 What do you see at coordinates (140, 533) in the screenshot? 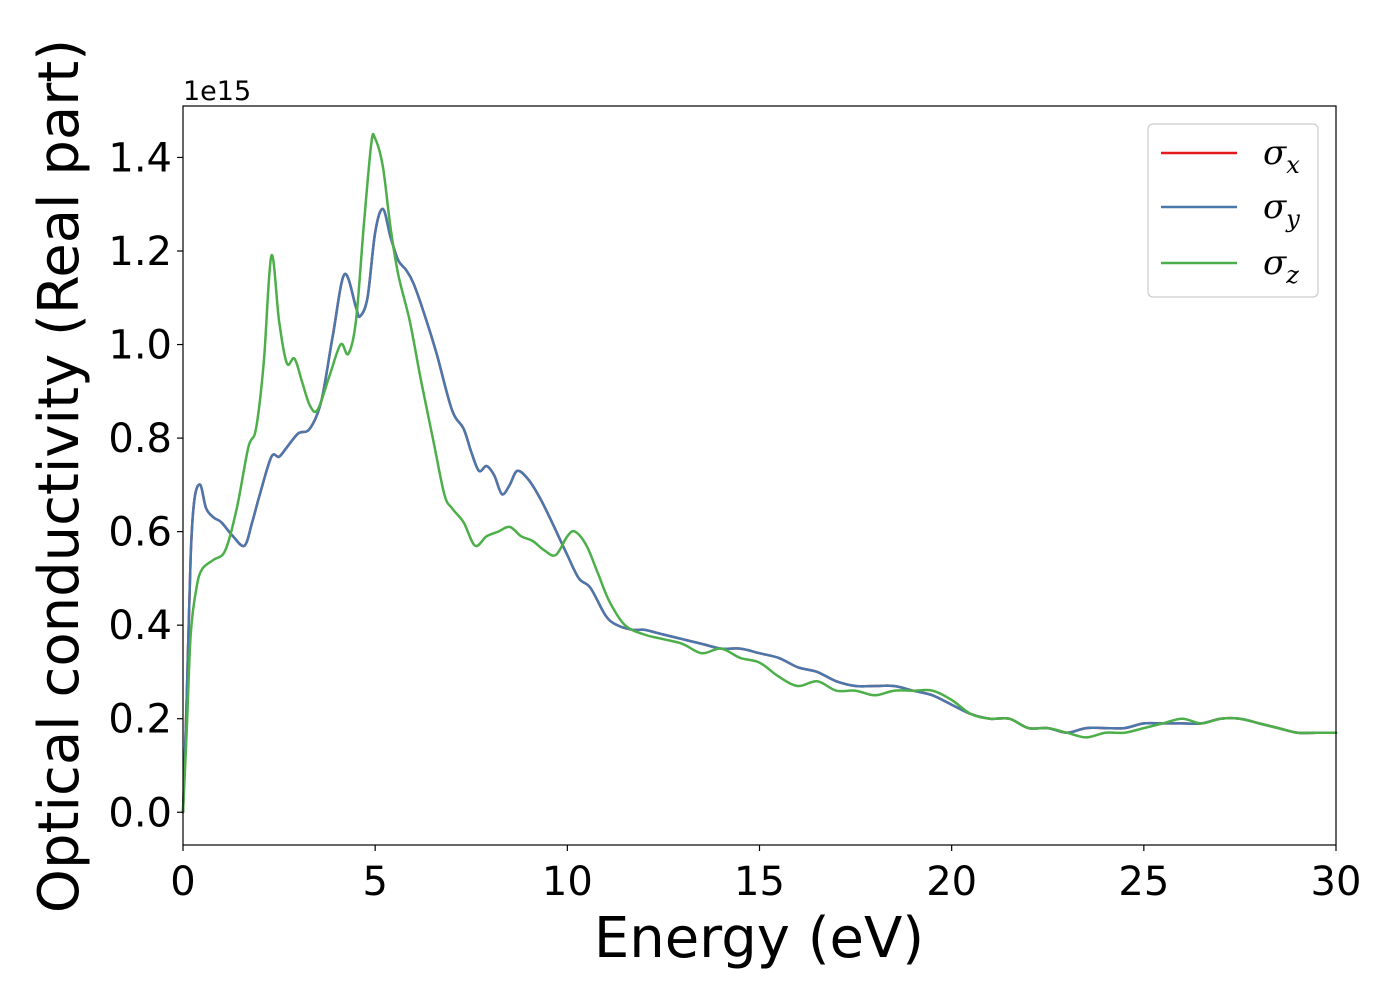
I see `y-tick-label: 0.6` at bounding box center [140, 533].